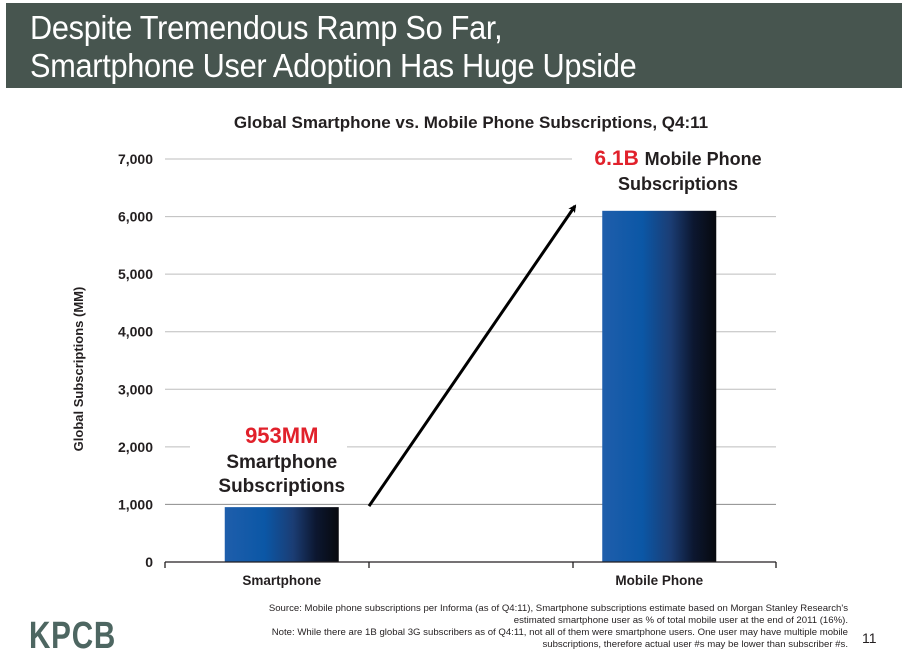  I want to click on y-tick-label: 5,000, so click(135, 274).